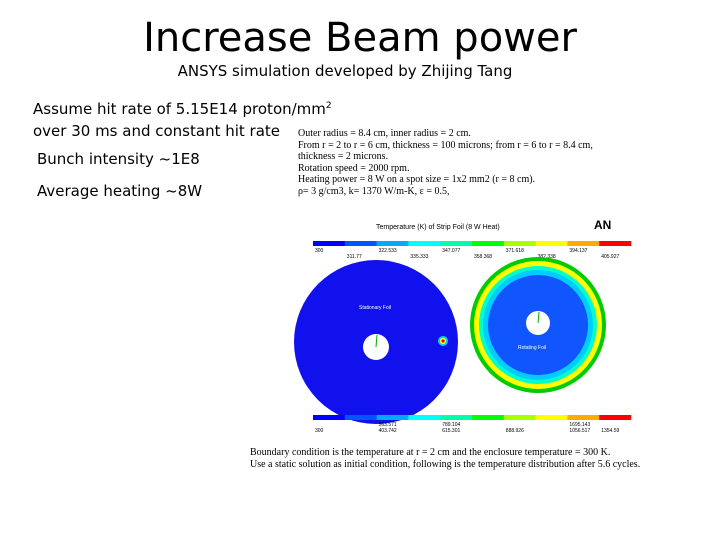 This screenshot has height=540, width=720. I want to click on rotating-foil-axis, so click(538, 317).